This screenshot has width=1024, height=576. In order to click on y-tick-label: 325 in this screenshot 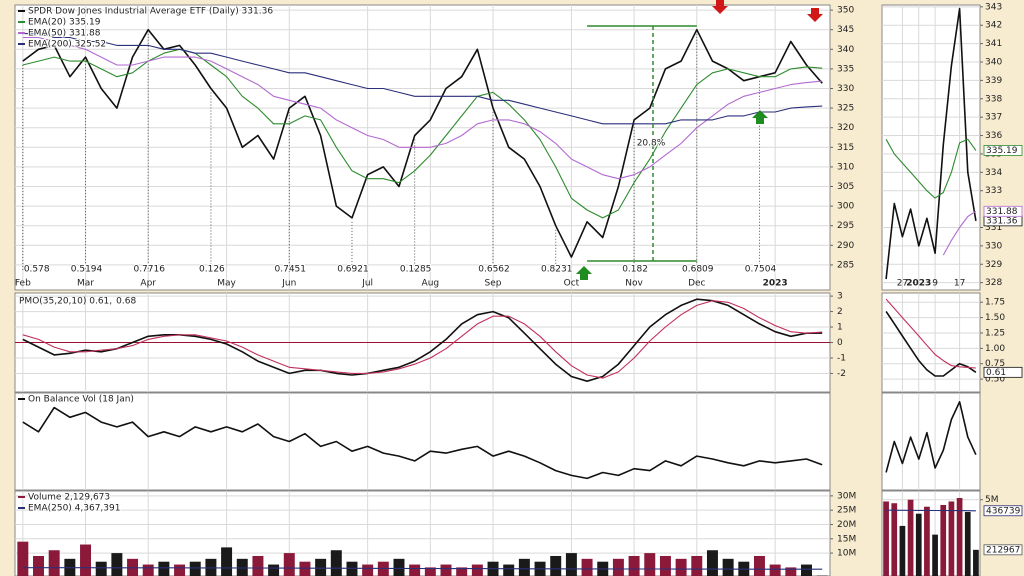, I will do `click(845, 109)`.